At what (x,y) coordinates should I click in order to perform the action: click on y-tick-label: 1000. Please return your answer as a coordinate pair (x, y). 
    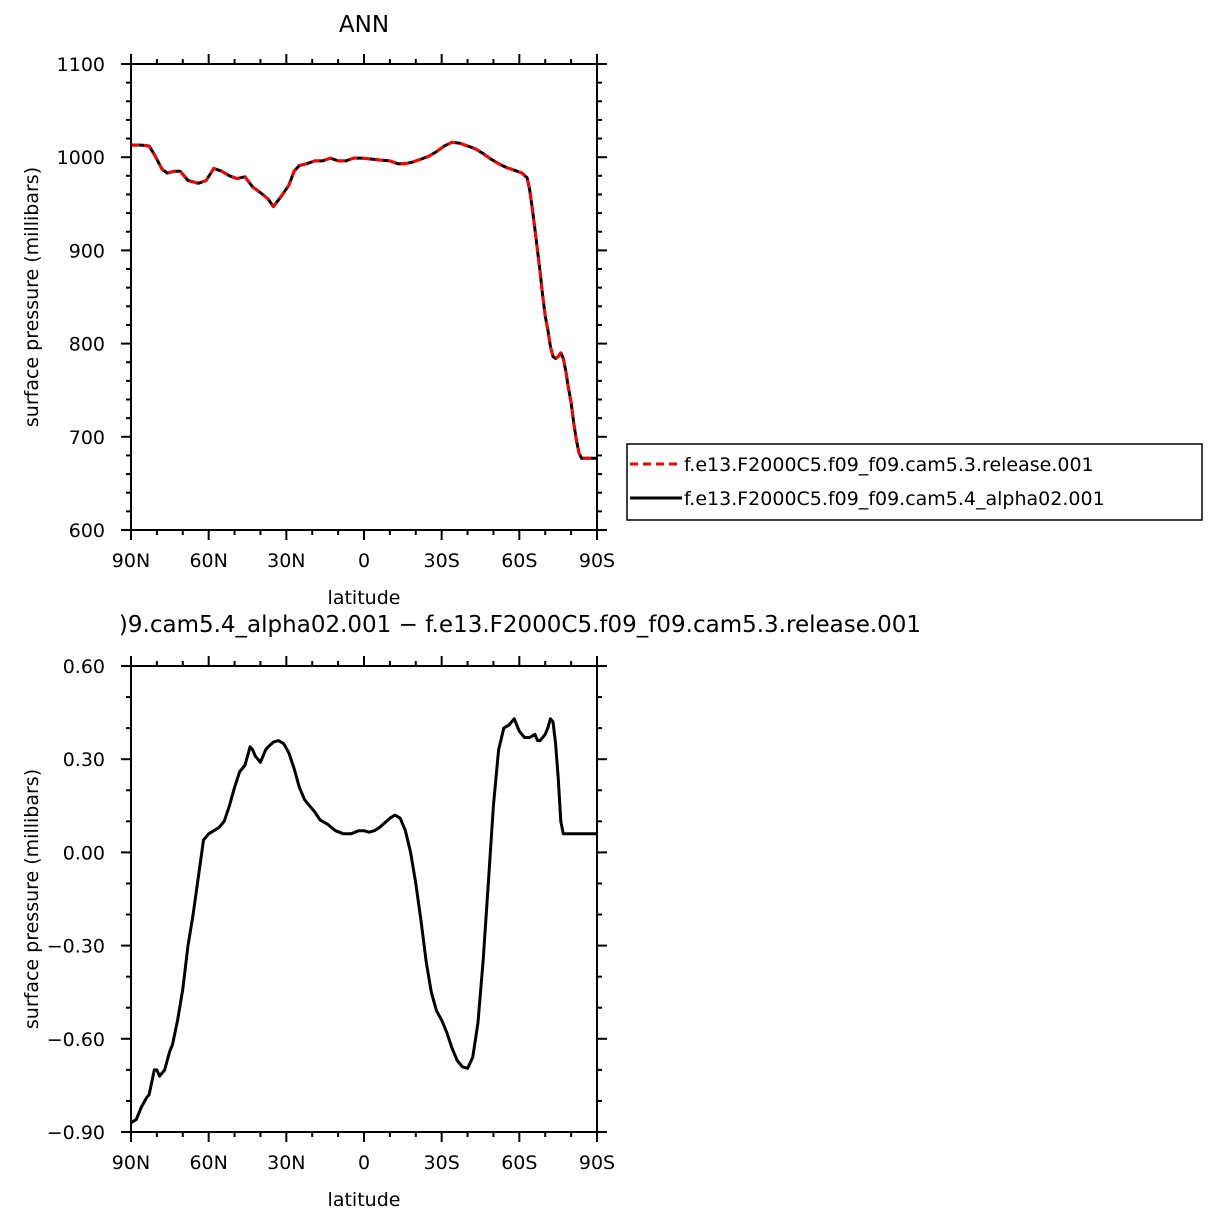
    Looking at the image, I should click on (81, 158).